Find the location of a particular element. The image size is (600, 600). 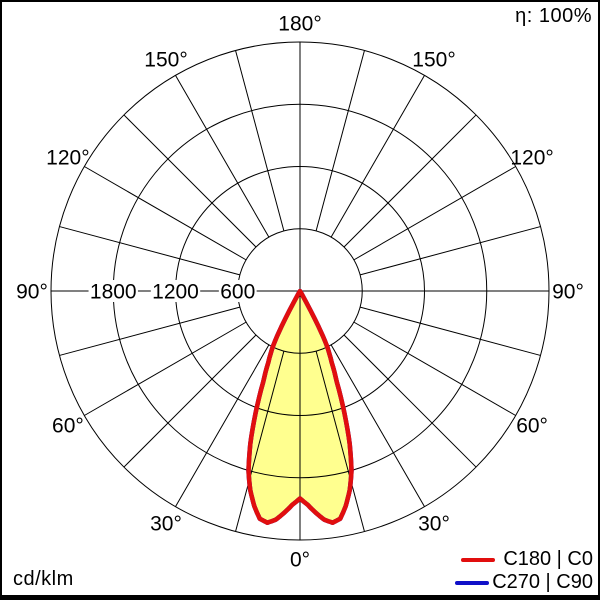

angle-label: 180° is located at coordinates (299, 24).